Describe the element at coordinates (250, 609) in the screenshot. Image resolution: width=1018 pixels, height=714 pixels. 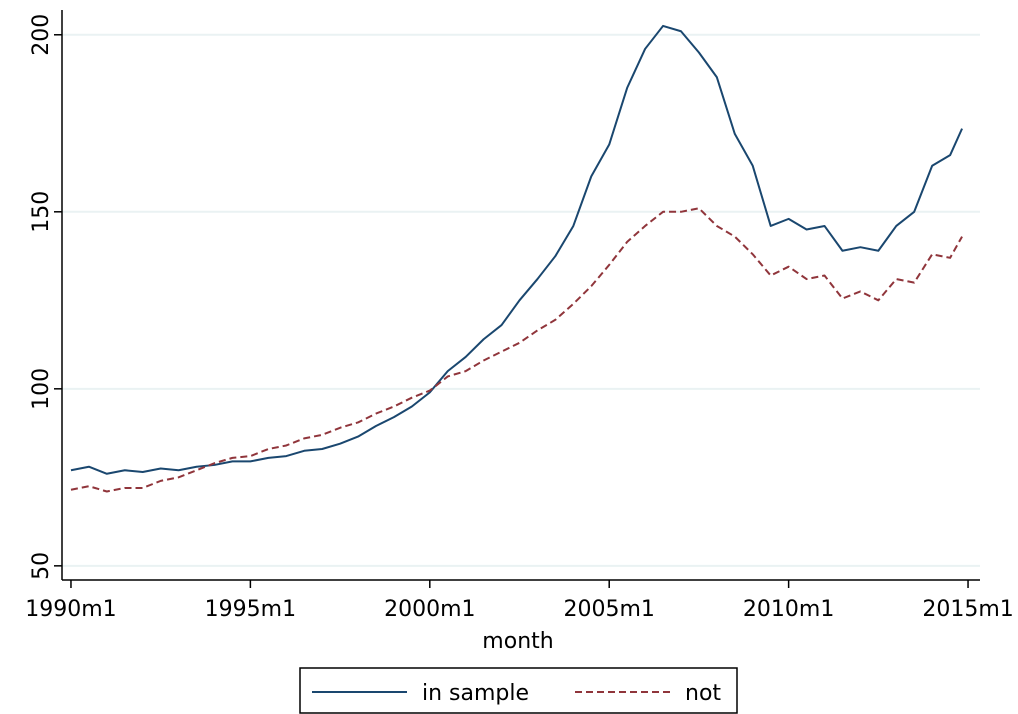
I see `x-tick-label: 1995m1` at that location.